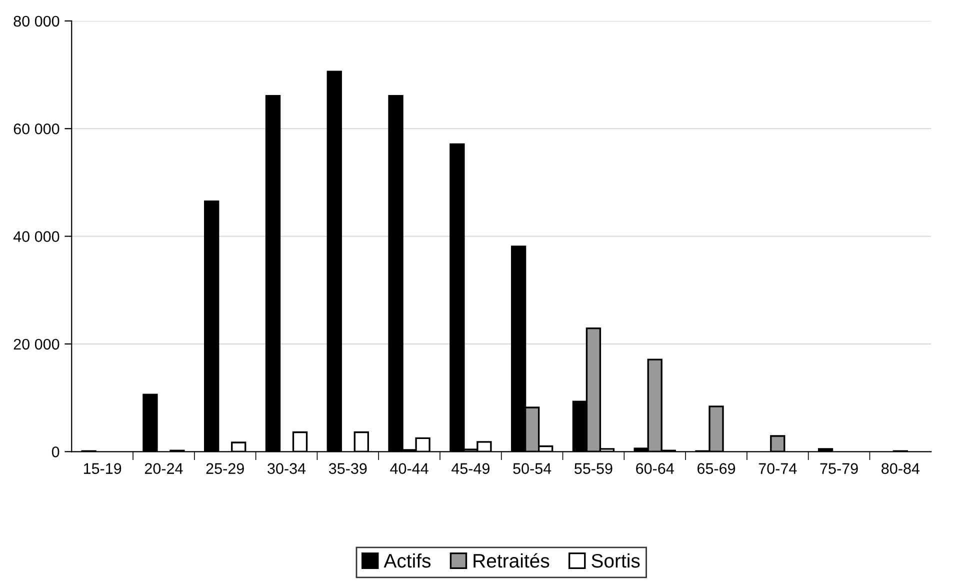  I want to click on x-tick-label: 35-39, so click(347, 468).